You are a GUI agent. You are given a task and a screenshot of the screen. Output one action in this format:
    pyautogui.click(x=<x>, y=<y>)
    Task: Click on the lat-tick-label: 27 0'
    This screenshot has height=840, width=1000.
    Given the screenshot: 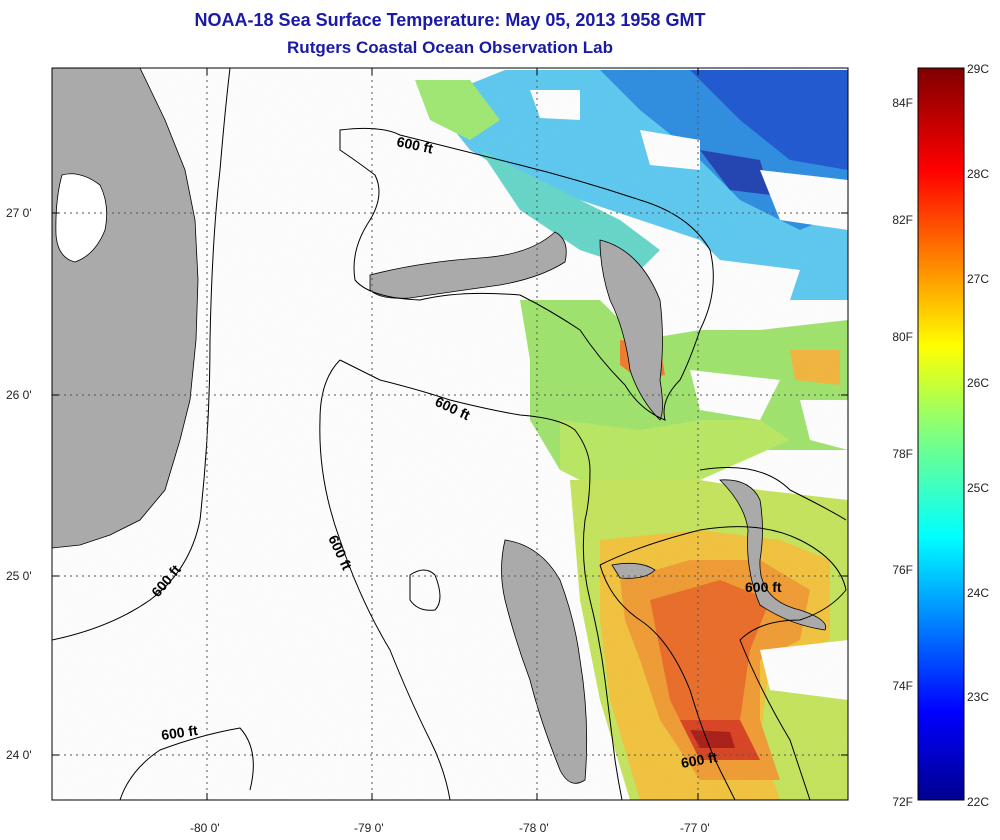 What is the action you would take?
    pyautogui.click(x=19, y=213)
    